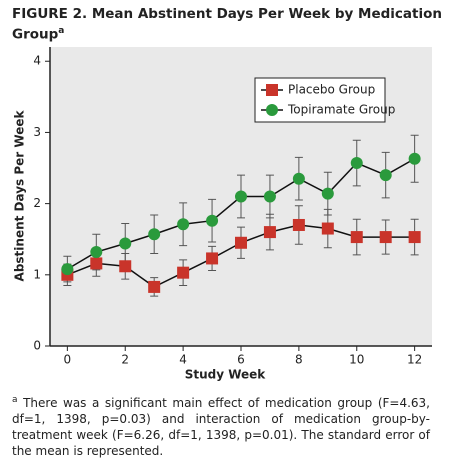  I want to click on title-marker: a, so click(61, 31).